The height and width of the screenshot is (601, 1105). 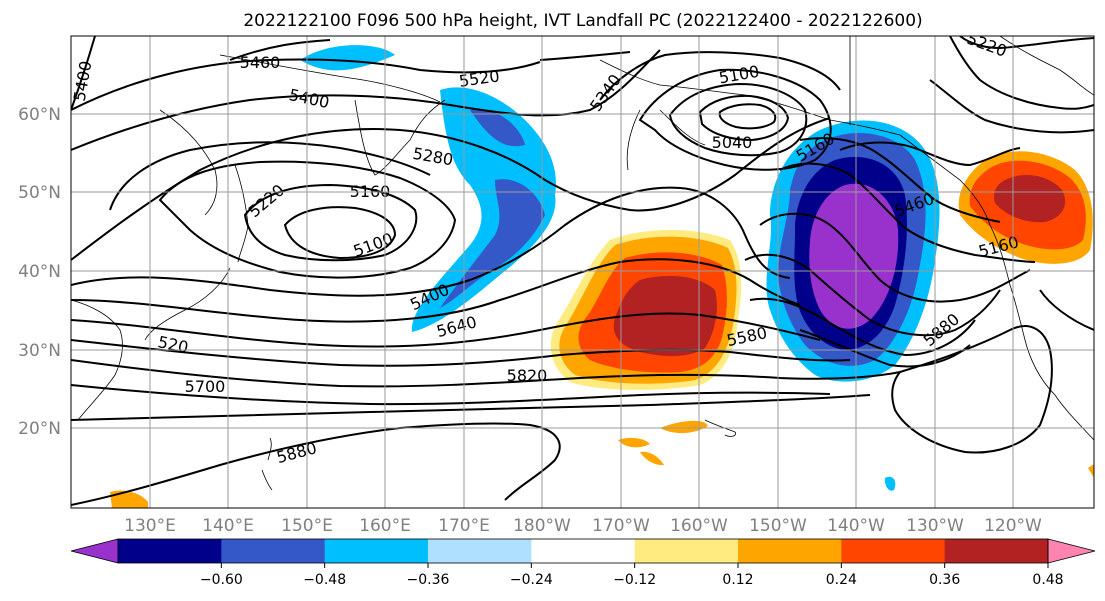 I want to click on colorbar-tick-label: 0.12, so click(x=737, y=580).